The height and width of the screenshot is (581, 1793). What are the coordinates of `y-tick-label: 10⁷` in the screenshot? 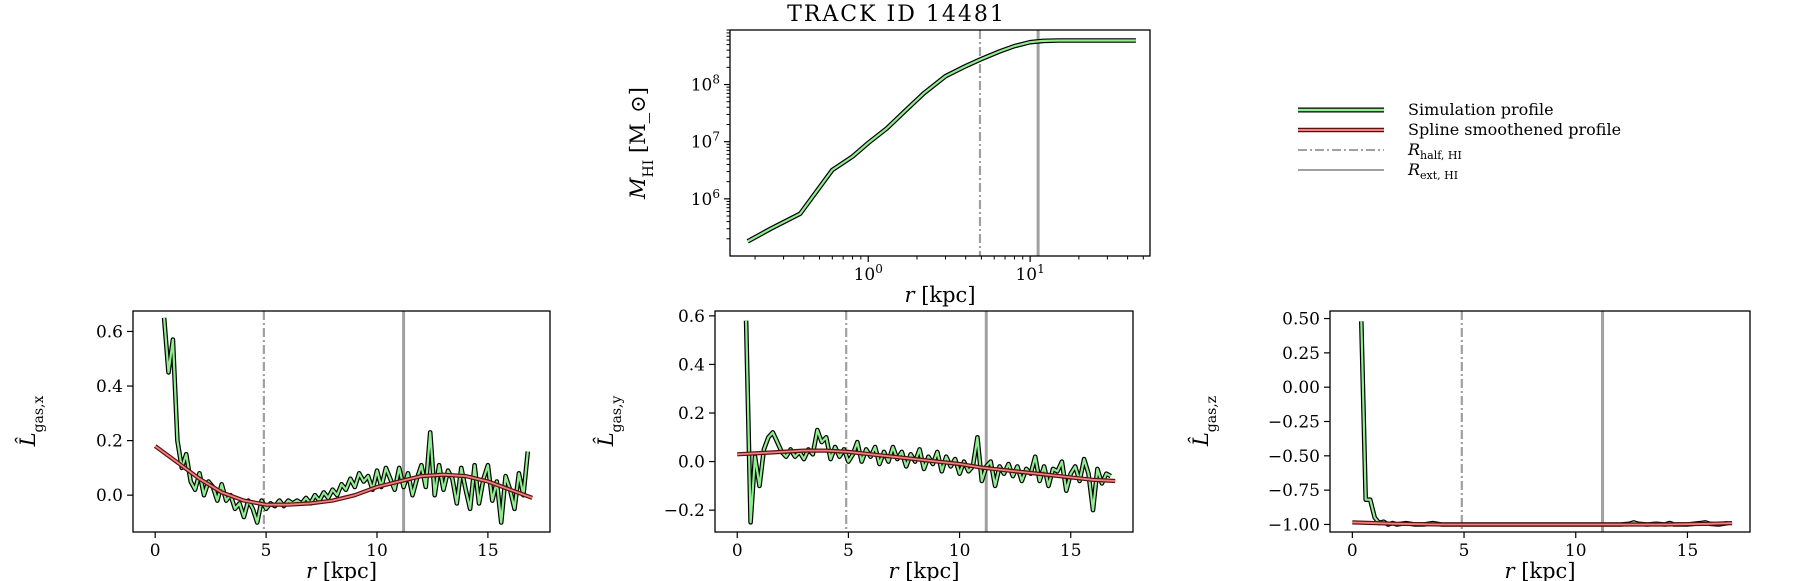 It's located at (705, 141).